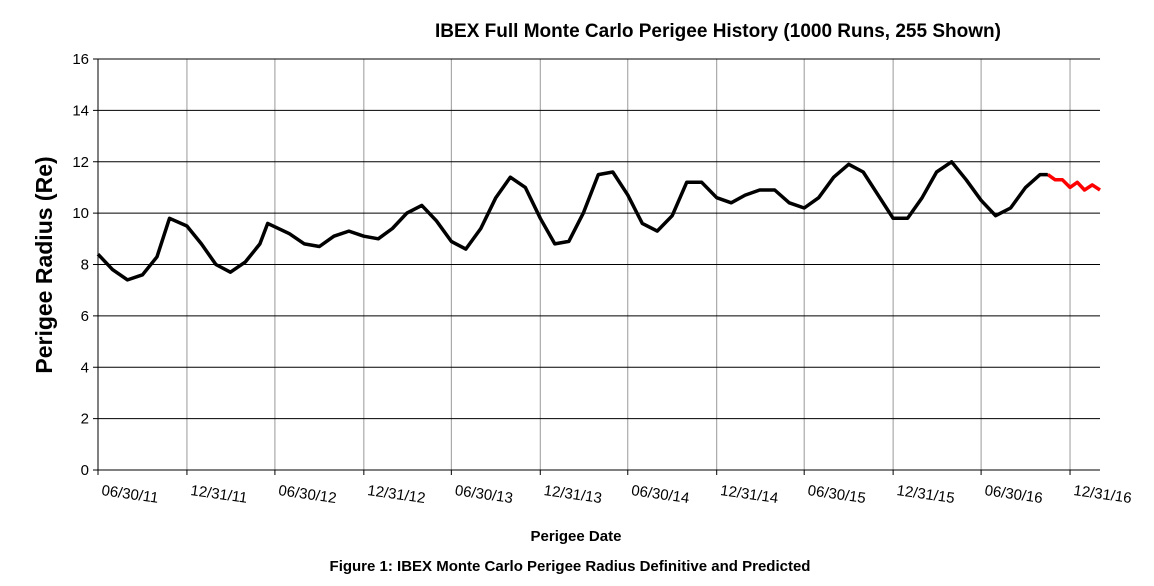 This screenshot has height=586, width=1154. I want to click on y-tick-label: 14, so click(80, 110).